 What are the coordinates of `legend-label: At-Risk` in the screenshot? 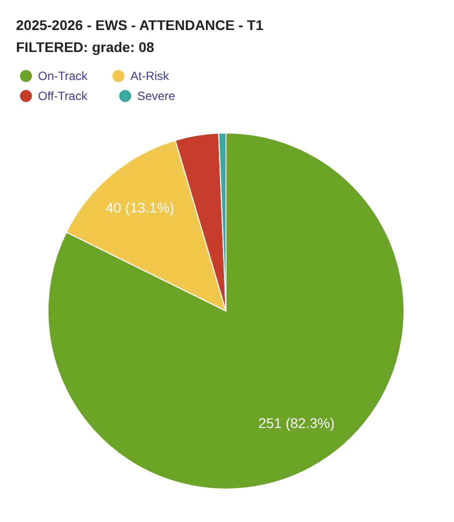 It's located at (150, 76).